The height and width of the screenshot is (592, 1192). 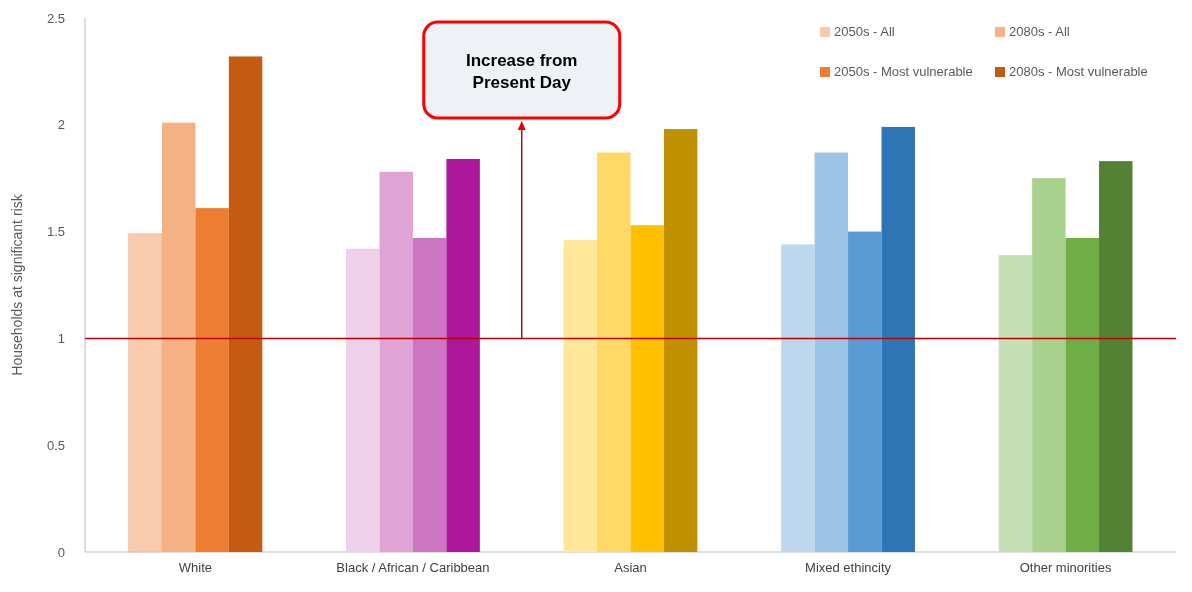 What do you see at coordinates (630, 567) in the screenshot?
I see `x-tick-label: Asian` at bounding box center [630, 567].